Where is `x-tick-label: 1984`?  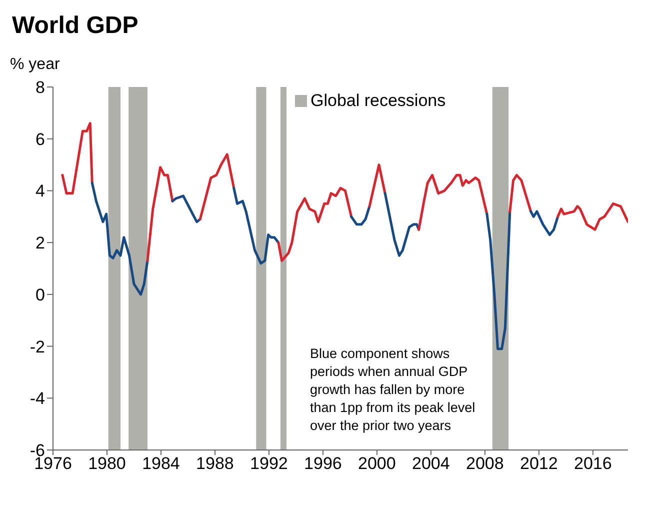
x-tick-label: 1984 is located at coordinates (161, 464).